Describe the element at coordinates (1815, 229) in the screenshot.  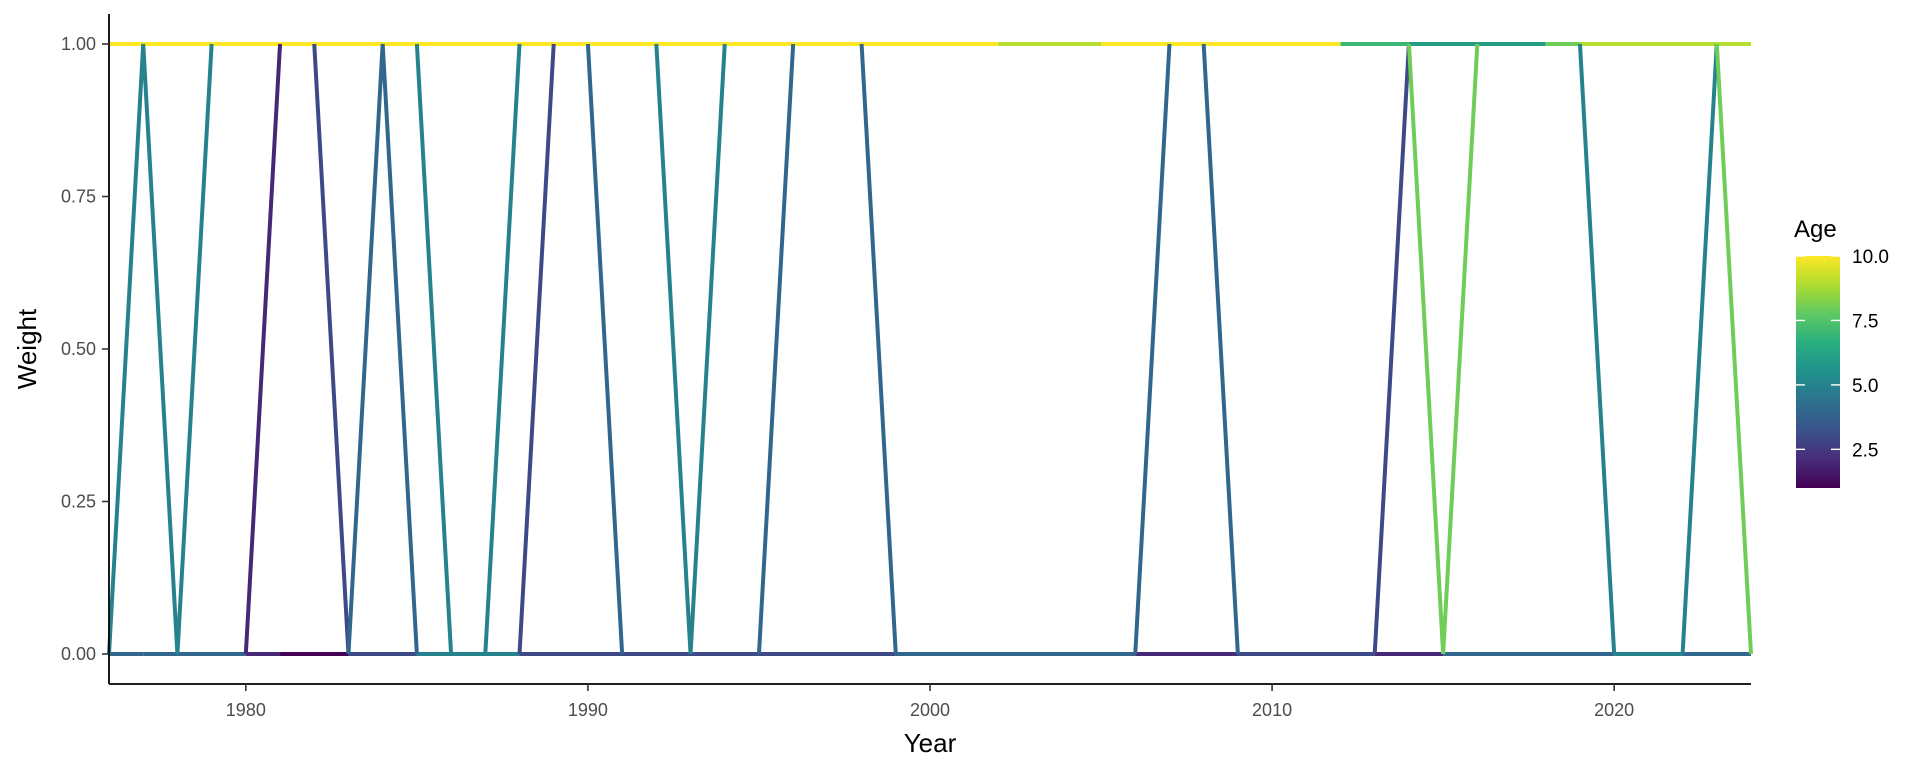
I see `legend-title: Age` at that location.